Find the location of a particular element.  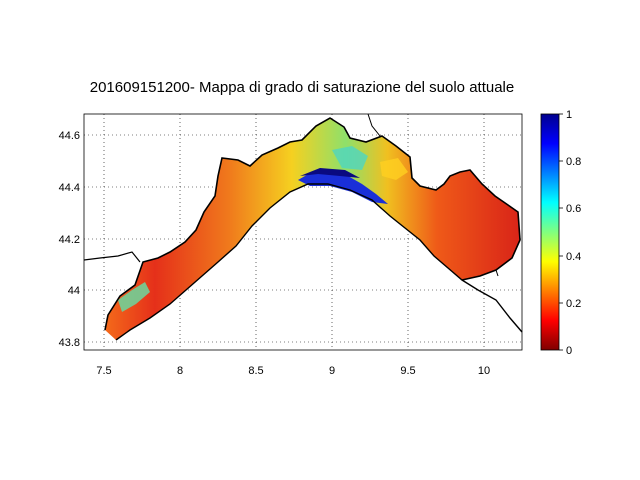

x-tick-label: 8 is located at coordinates (180, 371).